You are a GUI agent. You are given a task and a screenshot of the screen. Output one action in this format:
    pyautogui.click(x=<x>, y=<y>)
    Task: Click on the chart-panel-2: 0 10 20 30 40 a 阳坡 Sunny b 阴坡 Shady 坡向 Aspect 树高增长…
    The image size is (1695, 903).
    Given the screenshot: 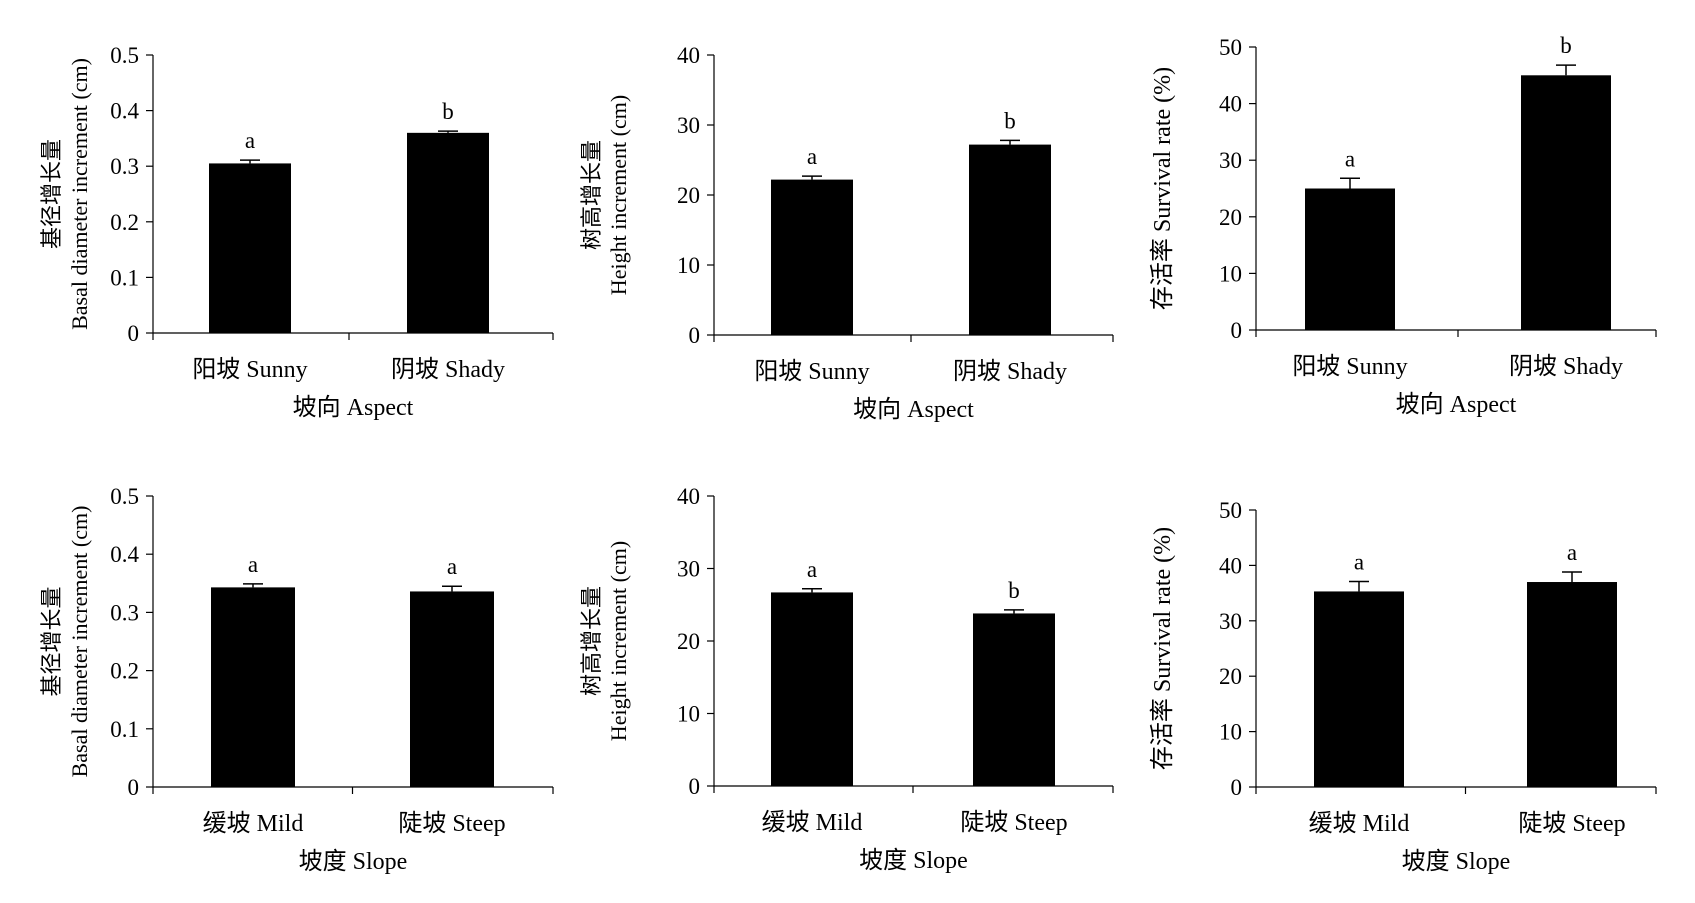 What is the action you would take?
    pyautogui.click(x=846, y=233)
    